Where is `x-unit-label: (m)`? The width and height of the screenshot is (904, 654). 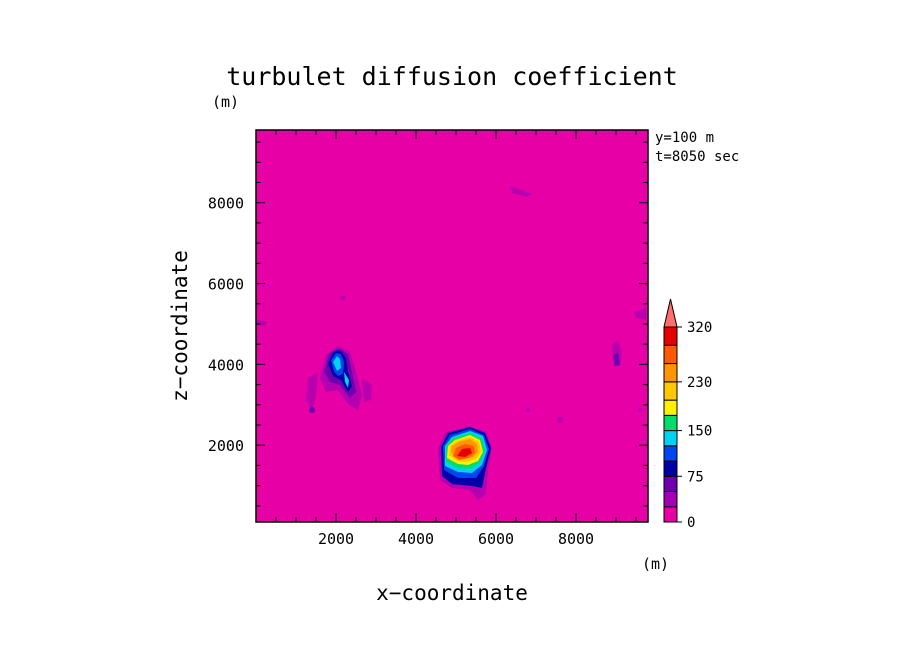
x-unit-label: (m) is located at coordinates (655, 564).